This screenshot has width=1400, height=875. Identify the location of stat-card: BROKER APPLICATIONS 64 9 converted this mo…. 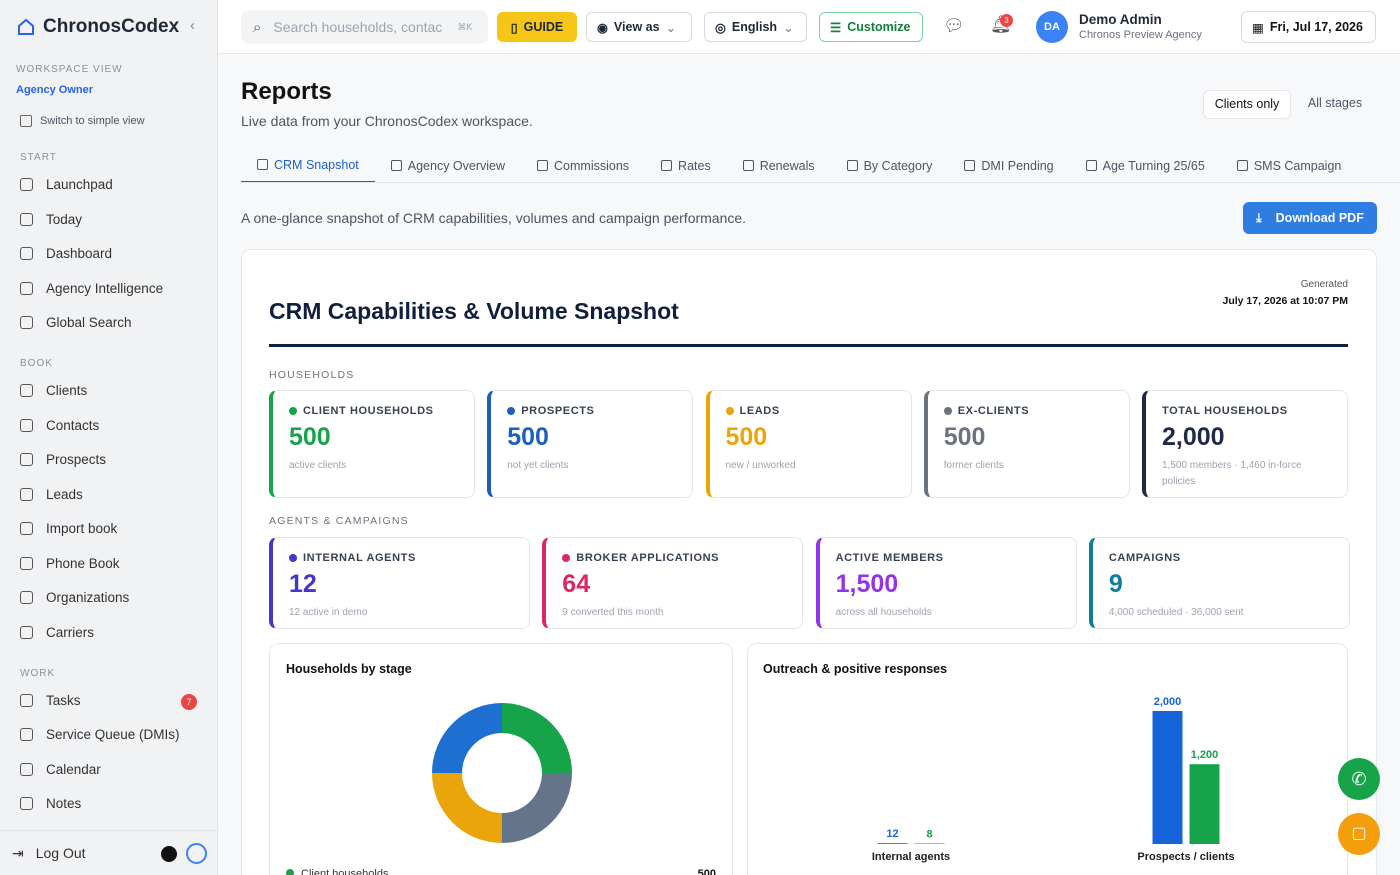
(673, 583).